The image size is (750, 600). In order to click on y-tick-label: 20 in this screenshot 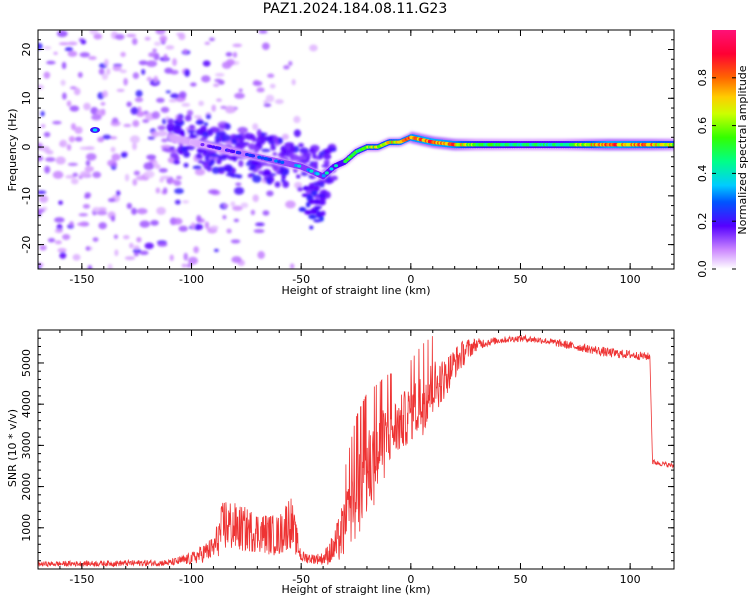, I will do `click(26, 50)`.